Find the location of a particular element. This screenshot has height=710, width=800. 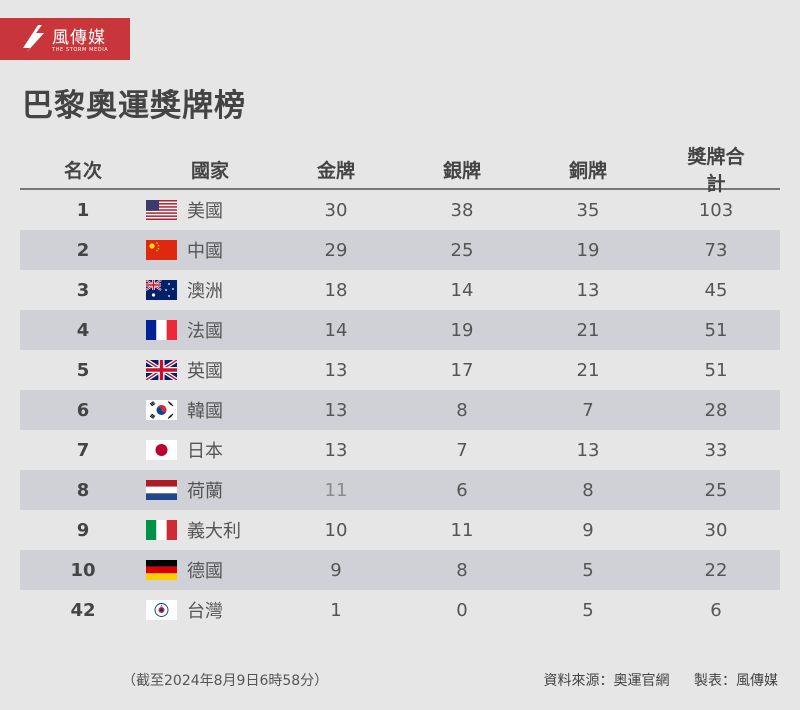

country-name: 澳洲 is located at coordinates (205, 291).